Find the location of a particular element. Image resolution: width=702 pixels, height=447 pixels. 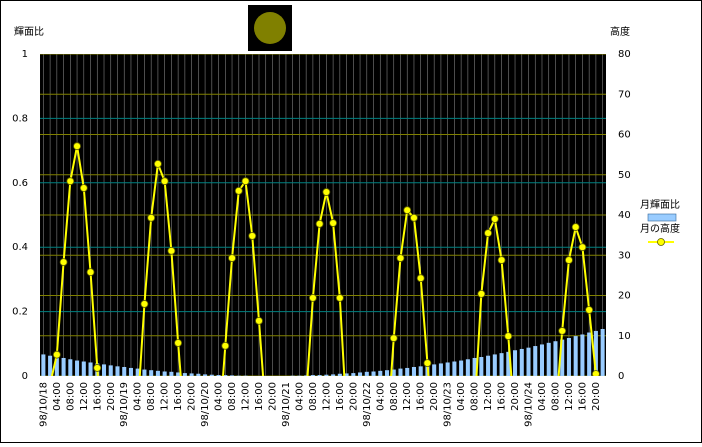

y-tick-label: 0.4 is located at coordinates (20, 247).